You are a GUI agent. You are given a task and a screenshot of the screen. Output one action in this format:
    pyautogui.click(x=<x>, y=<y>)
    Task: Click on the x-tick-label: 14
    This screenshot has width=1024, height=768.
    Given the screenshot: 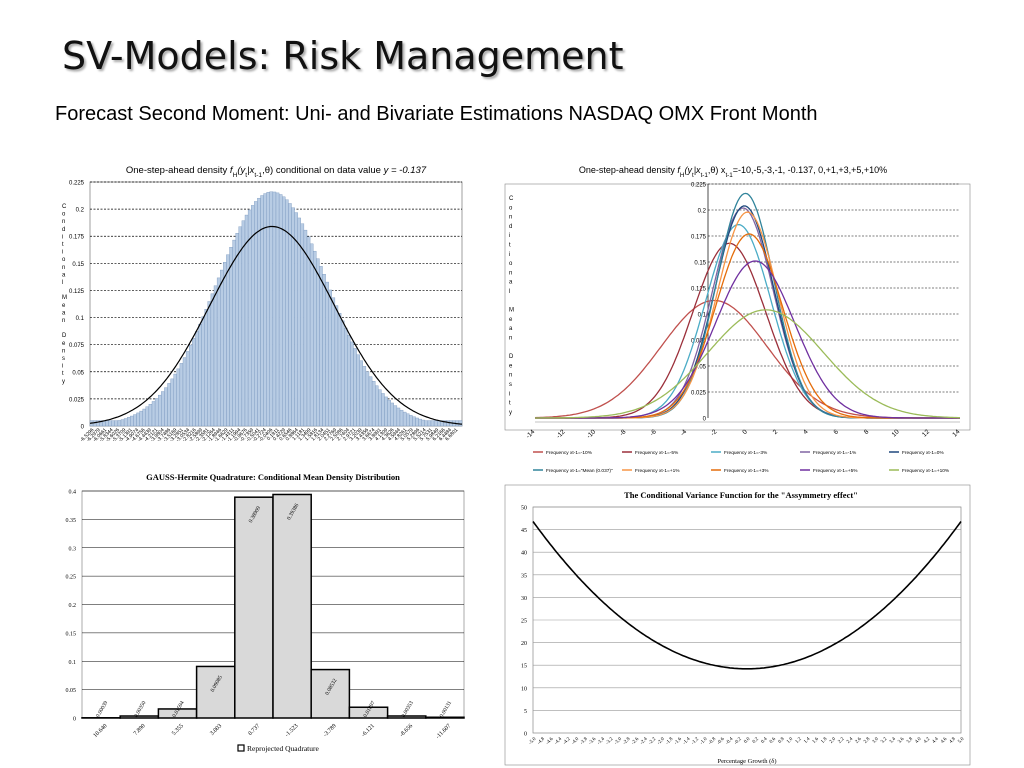 What is the action you would take?
    pyautogui.click(x=956, y=433)
    